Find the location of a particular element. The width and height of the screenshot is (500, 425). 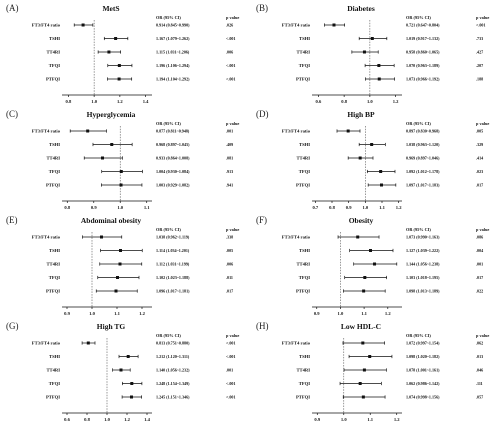

p-value-text: .001 is located at coordinates (479, 264).